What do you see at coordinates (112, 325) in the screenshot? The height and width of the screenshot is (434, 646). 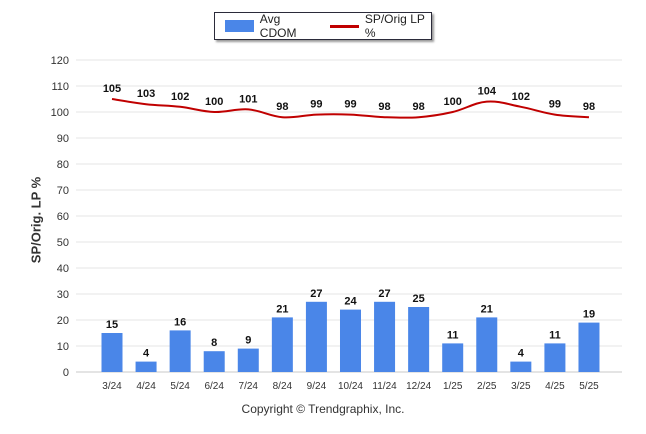 I see `bar-data-label: 15` at bounding box center [112, 325].